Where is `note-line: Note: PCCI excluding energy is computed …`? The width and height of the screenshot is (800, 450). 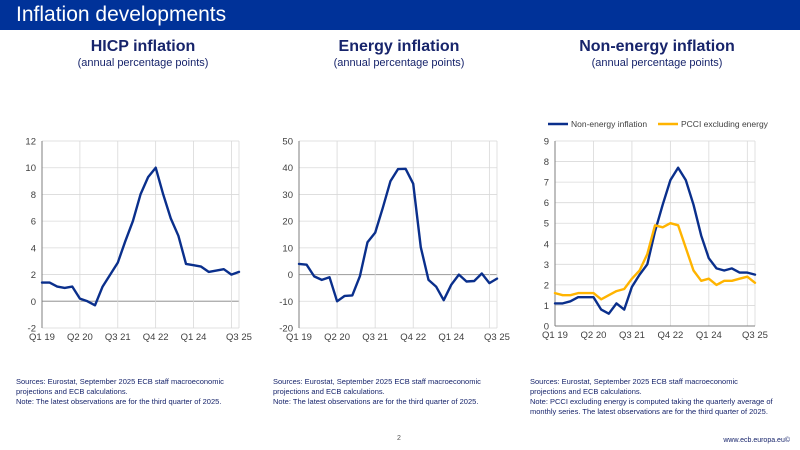
note-line: Note: PCCI excluding energy is computed … is located at coordinates (651, 401).